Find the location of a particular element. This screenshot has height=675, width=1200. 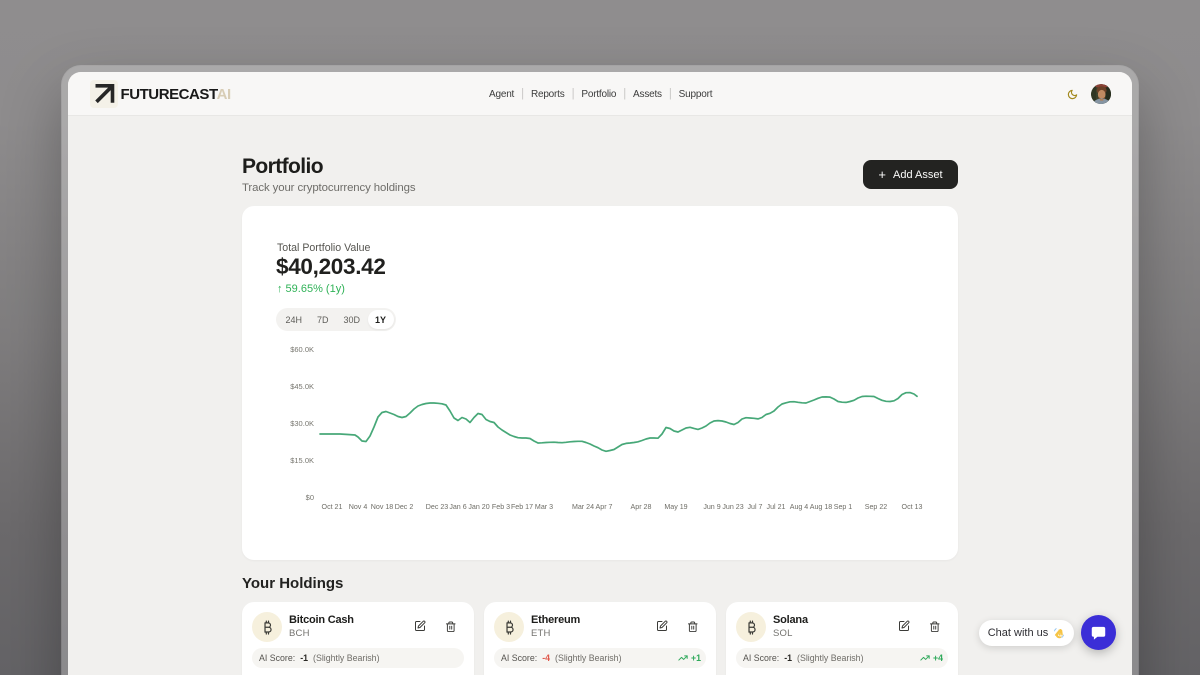

svg-text: Dec 23 is located at coordinates (437, 507).